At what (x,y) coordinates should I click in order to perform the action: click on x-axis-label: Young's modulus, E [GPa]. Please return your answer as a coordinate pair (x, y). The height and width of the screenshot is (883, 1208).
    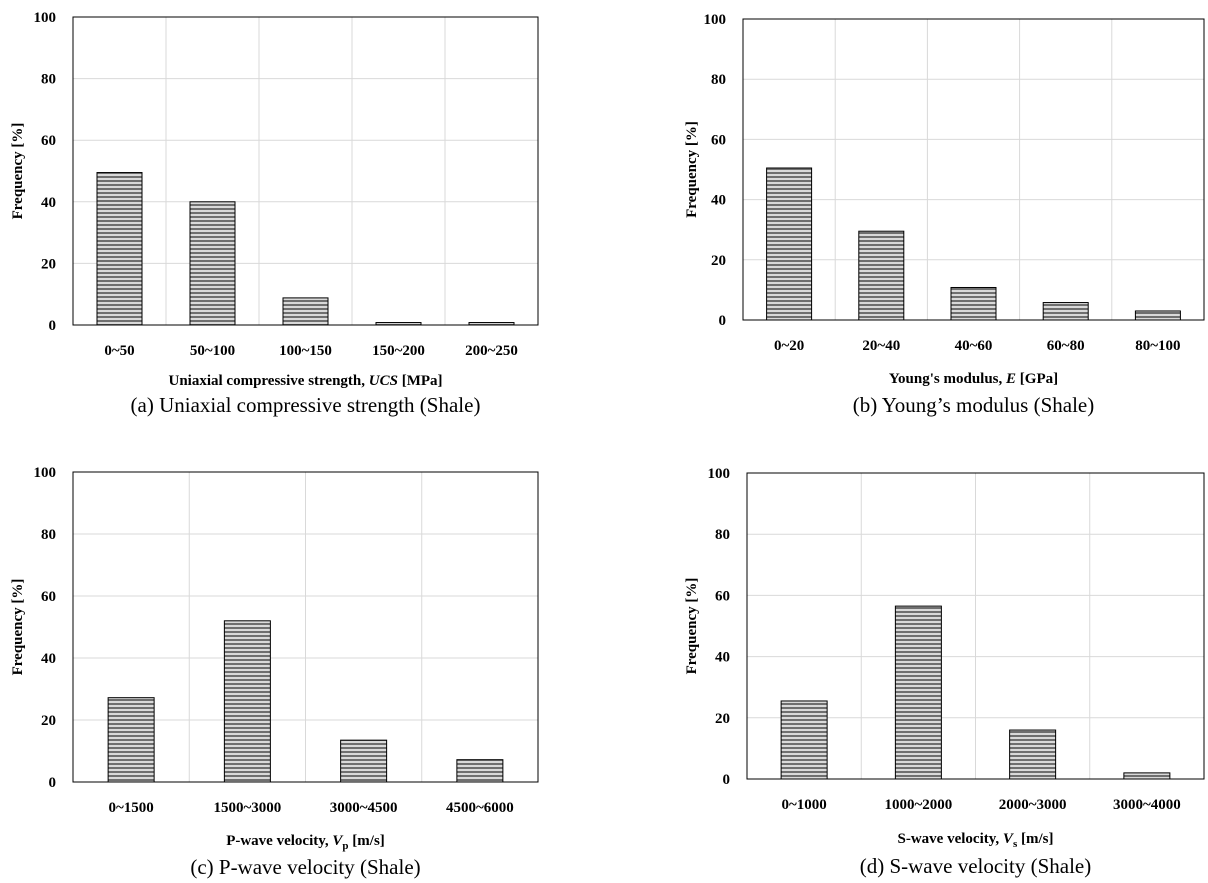
    Looking at the image, I should click on (973, 379).